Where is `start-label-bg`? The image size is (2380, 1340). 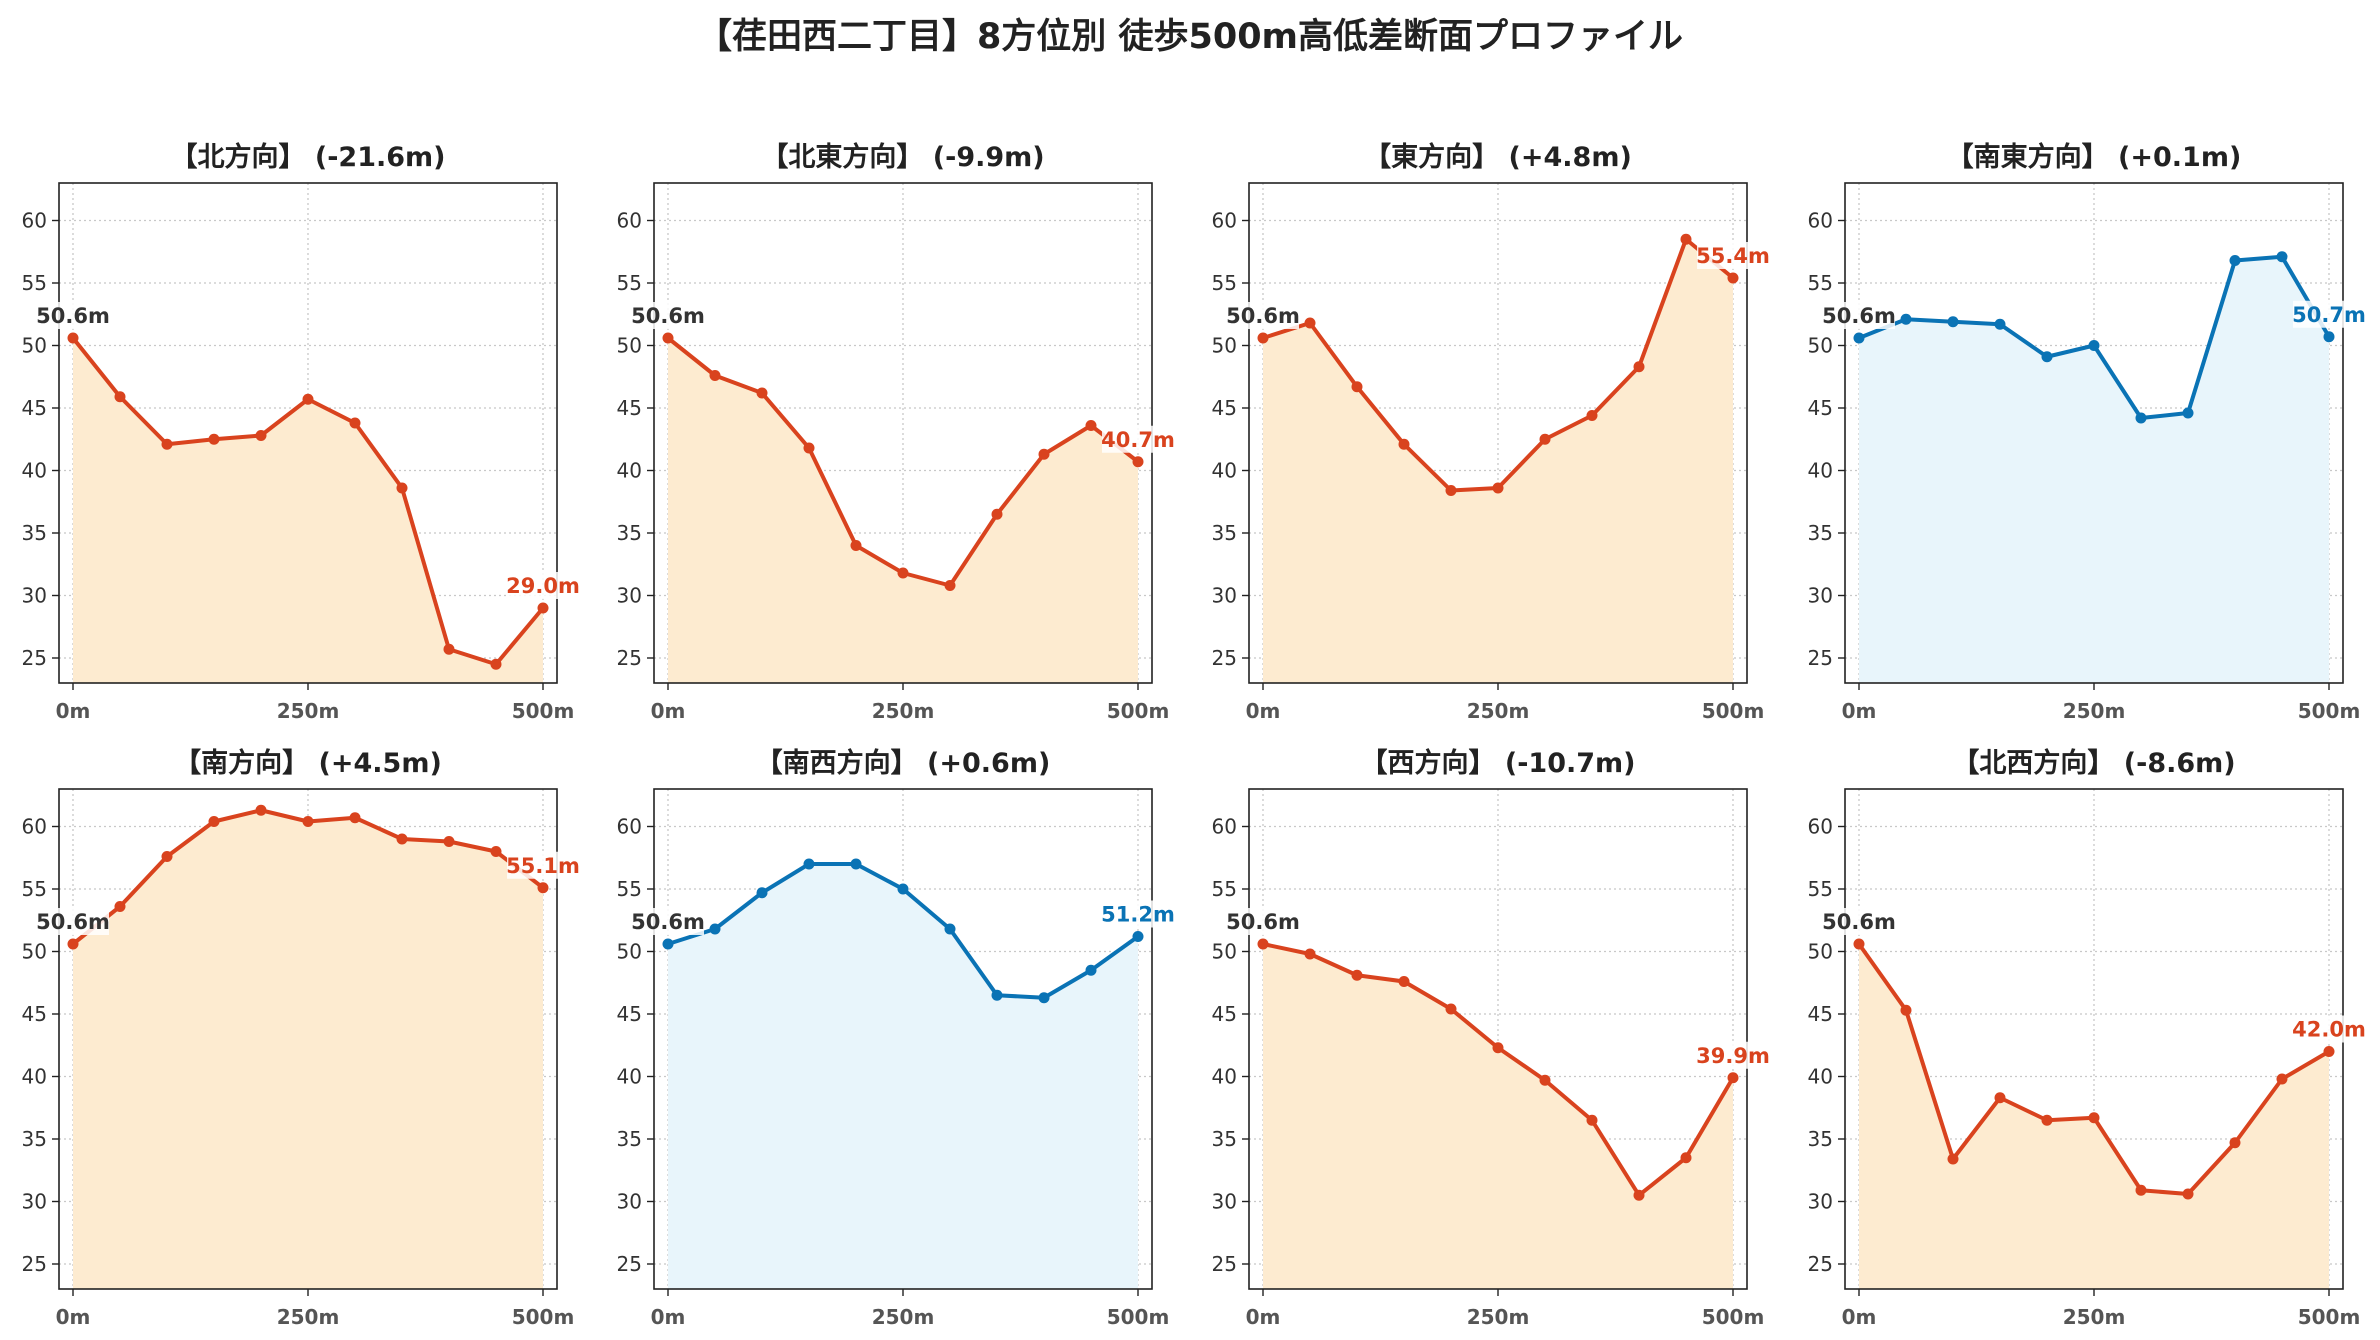 start-label-bg is located at coordinates (73, 921).